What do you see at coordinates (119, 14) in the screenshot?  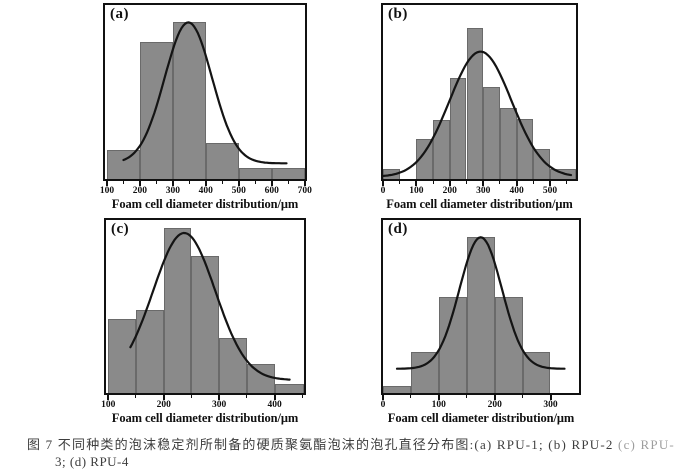 I see `panel-label-a: (a)` at bounding box center [119, 14].